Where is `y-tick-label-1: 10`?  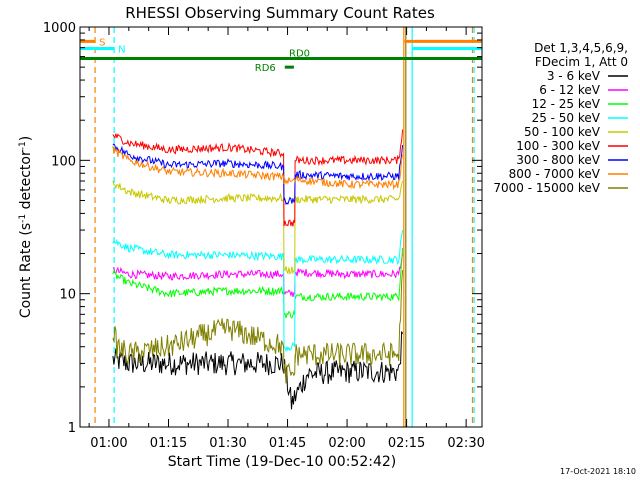 y-tick-label-1: 10 is located at coordinates (67, 295).